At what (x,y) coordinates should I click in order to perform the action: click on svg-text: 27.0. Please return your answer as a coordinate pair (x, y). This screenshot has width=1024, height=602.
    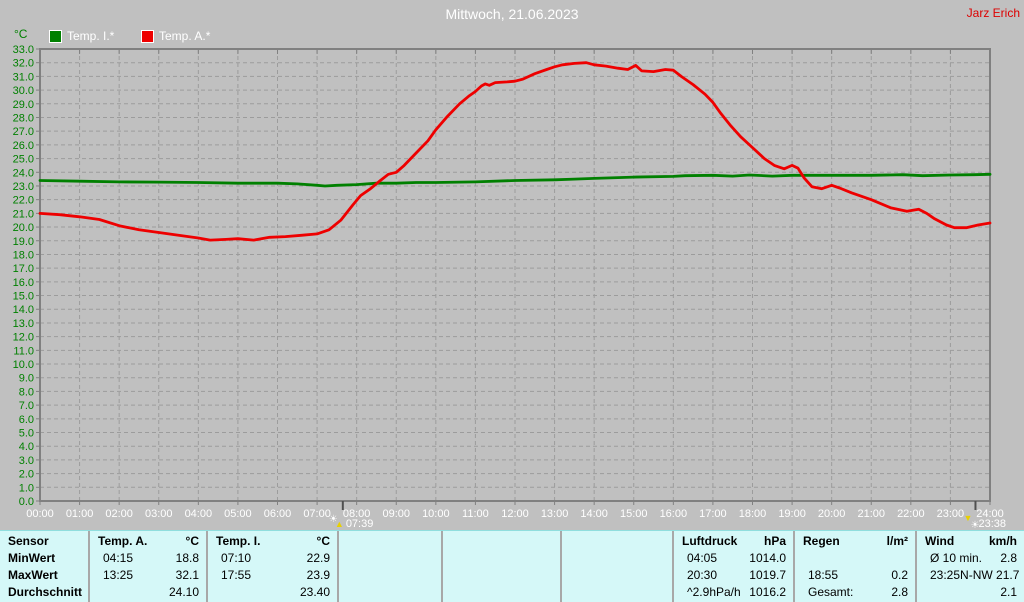
    Looking at the image, I should click on (23, 132).